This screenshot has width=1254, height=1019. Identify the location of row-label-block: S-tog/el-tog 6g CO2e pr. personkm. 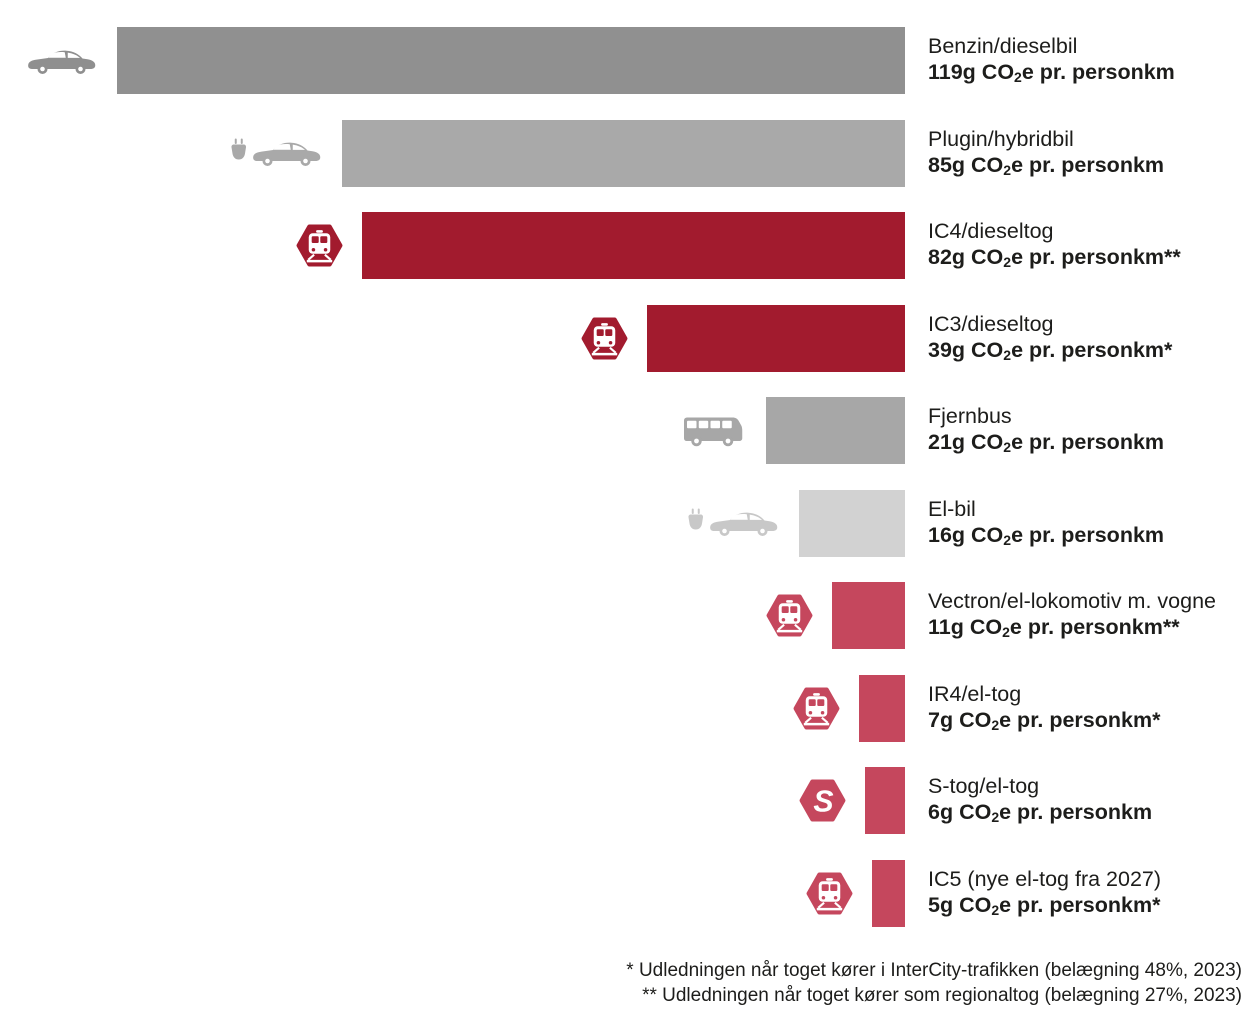
(1040, 800).